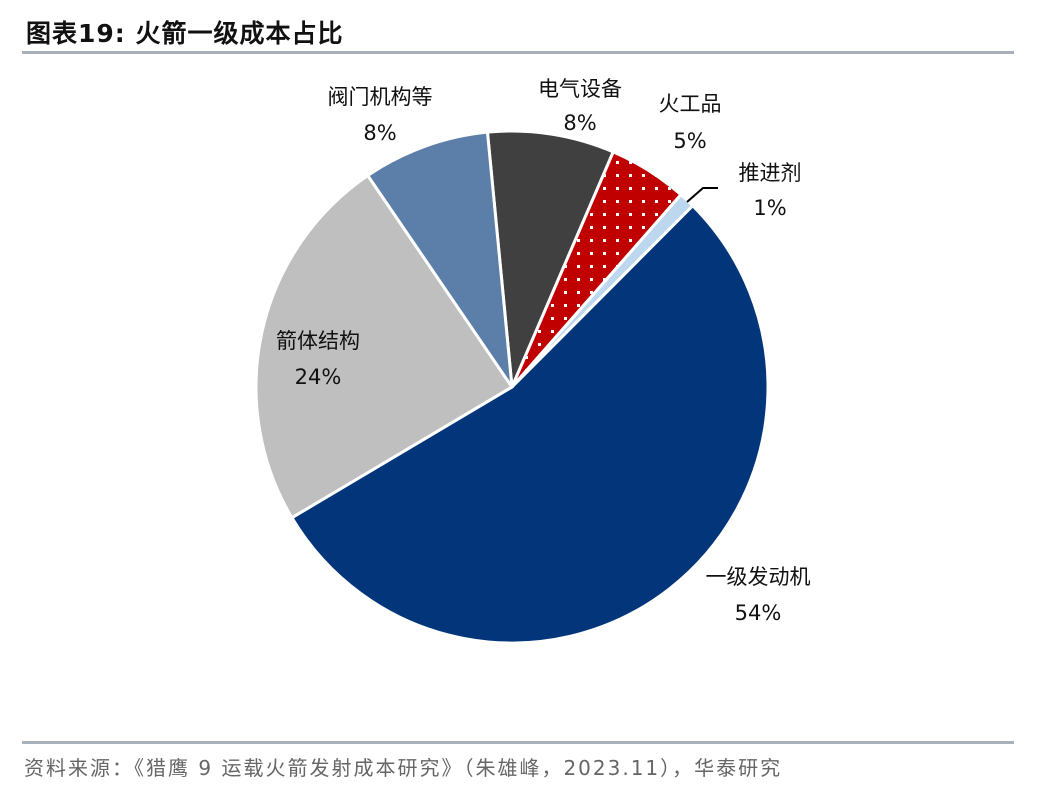 The image size is (1048, 792). I want to click on slice-value-火工品: 5%, so click(689, 141).